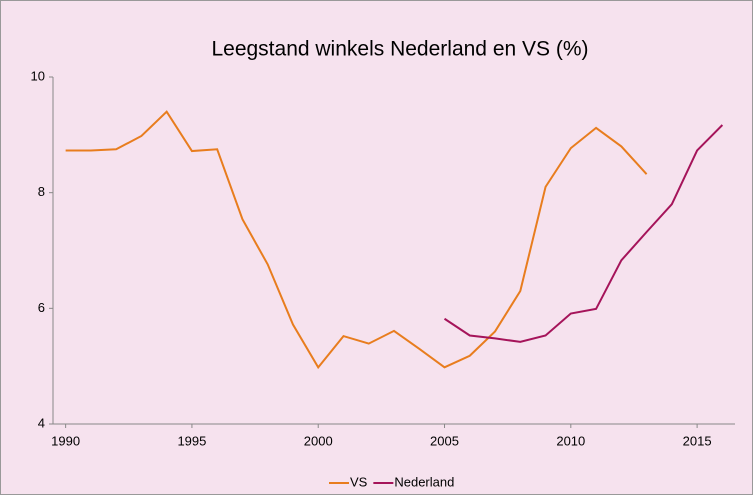  Describe the element at coordinates (318, 440) in the screenshot. I see `x-tick-label: 2000` at that location.